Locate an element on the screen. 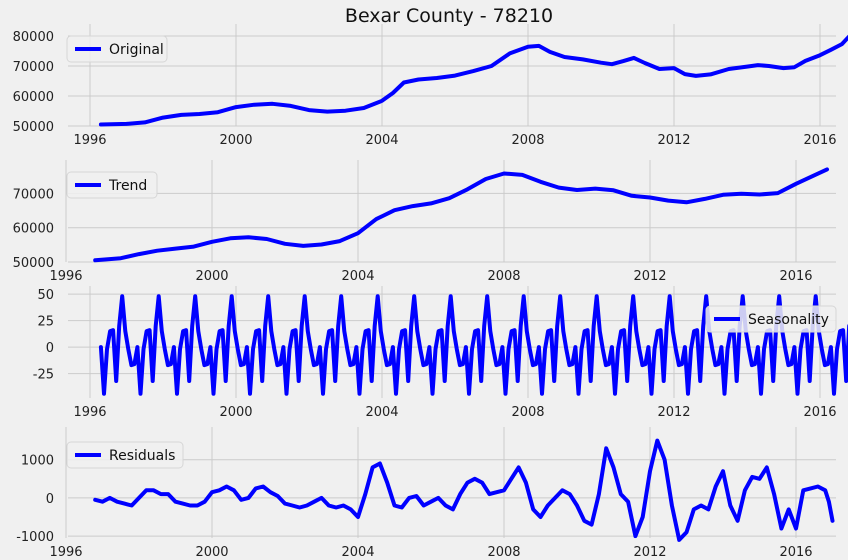 The height and width of the screenshot is (560, 848). legend-label: Seasonality is located at coordinates (788, 320).